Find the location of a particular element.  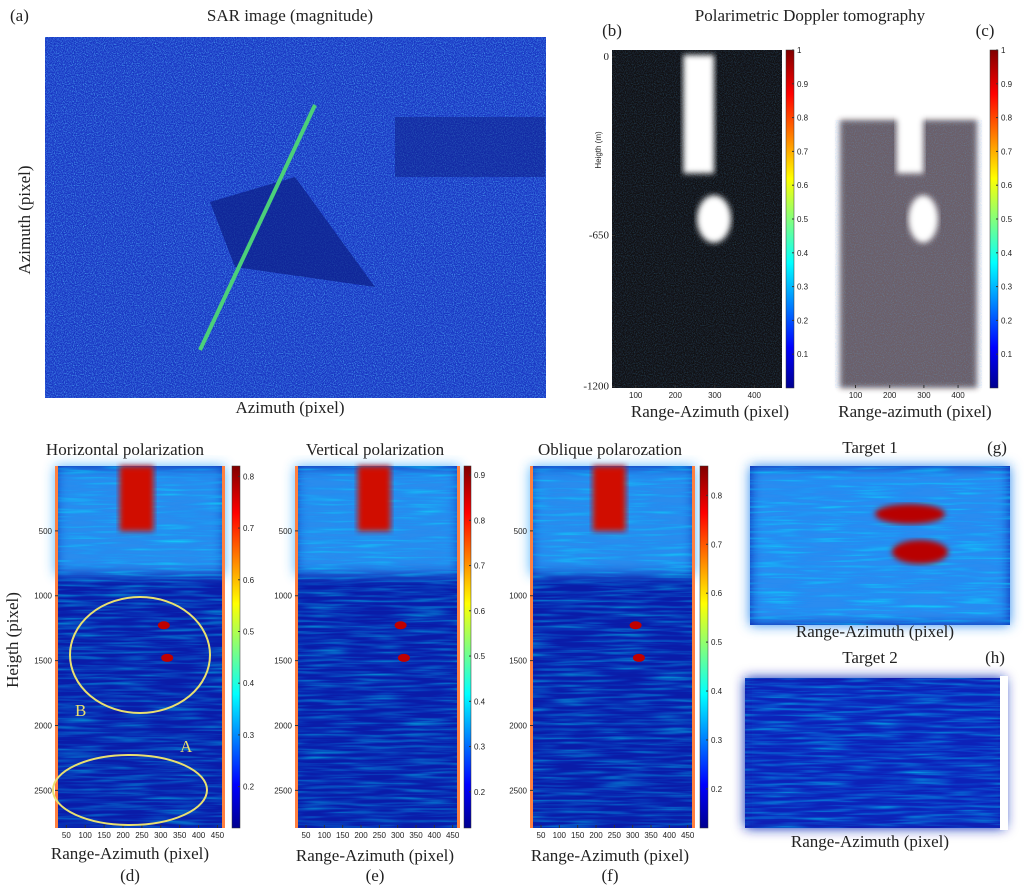

colorbar-tick-label: 1 is located at coordinates (799, 50).